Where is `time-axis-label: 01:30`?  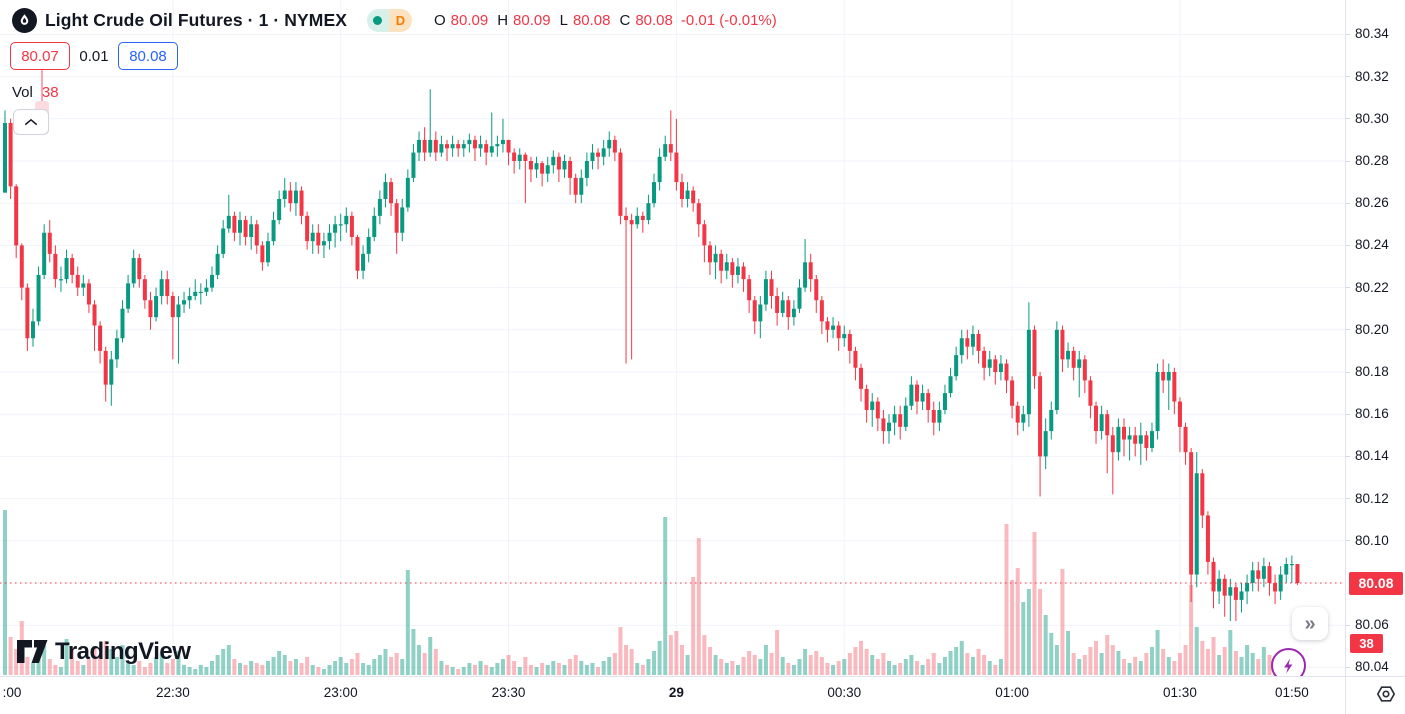 time-axis-label: 01:30 is located at coordinates (1180, 692).